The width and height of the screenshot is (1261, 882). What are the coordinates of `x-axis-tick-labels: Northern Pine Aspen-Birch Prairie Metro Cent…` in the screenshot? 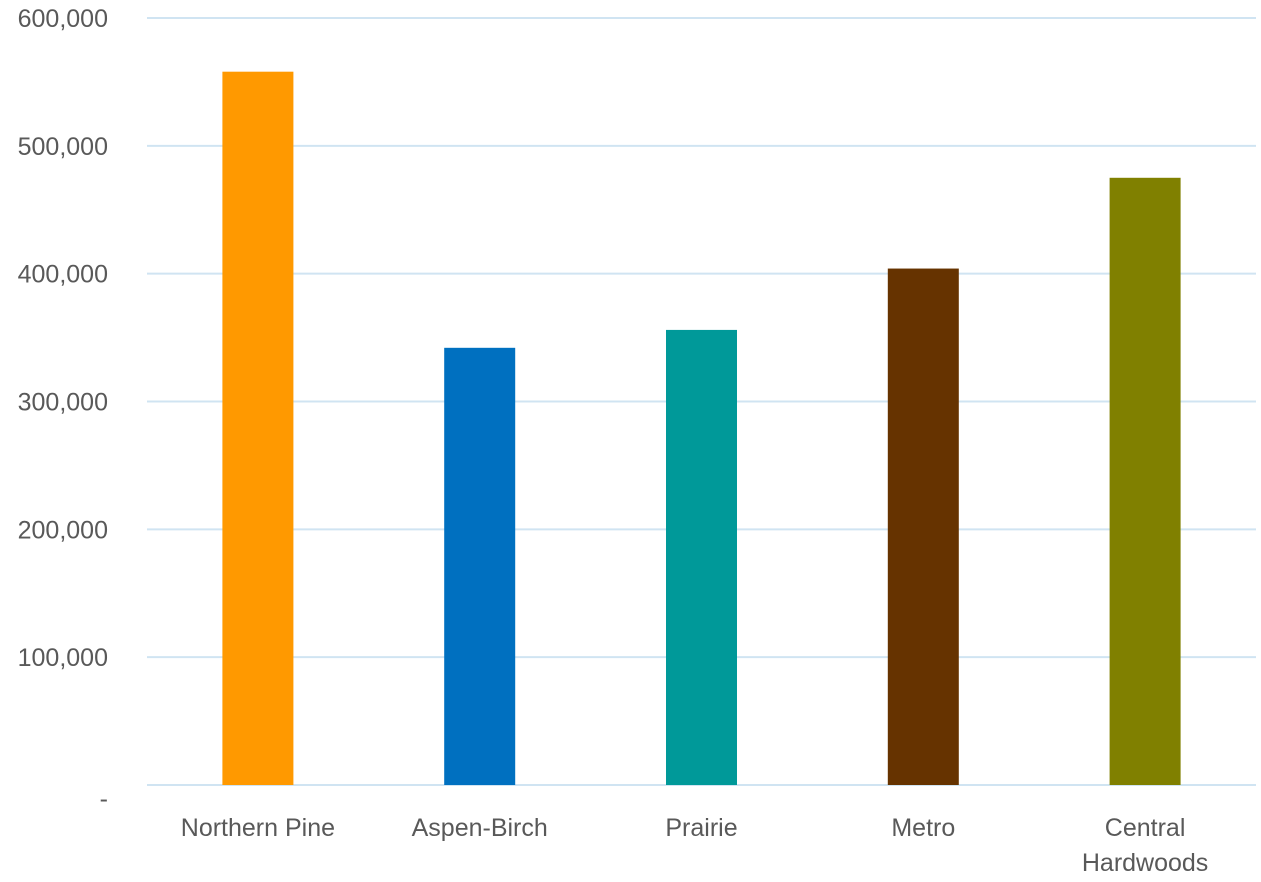 It's located at (695, 845).